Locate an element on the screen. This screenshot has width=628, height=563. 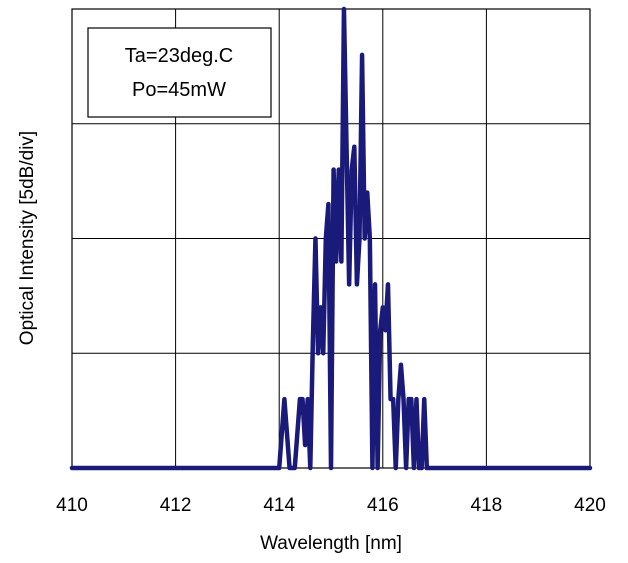
annotation-temperature: Ta=23deg.C is located at coordinates (179, 56).